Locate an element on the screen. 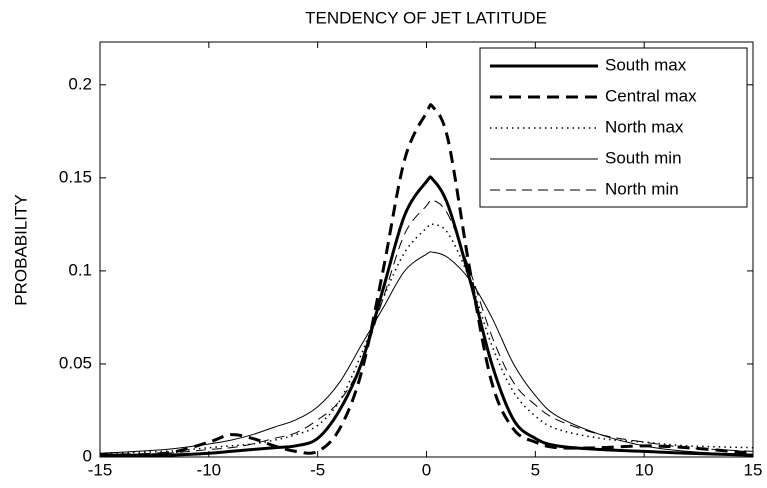 Image resolution: width=767 pixels, height=488 pixels. legend-label: North min is located at coordinates (642, 188).